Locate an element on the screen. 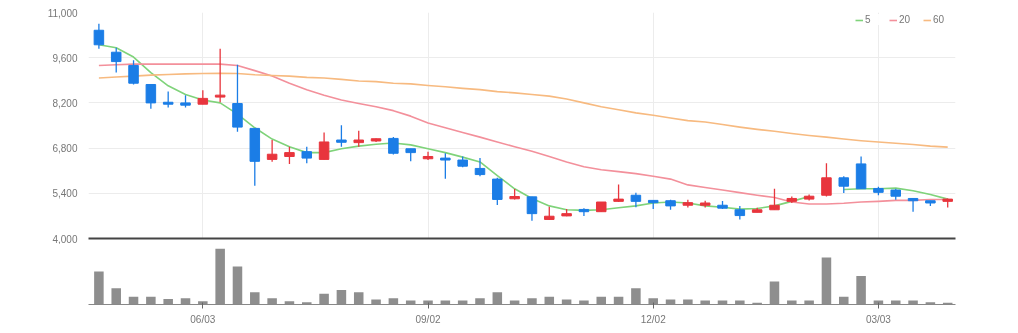  x-tick-label: 12/02 is located at coordinates (653, 319).